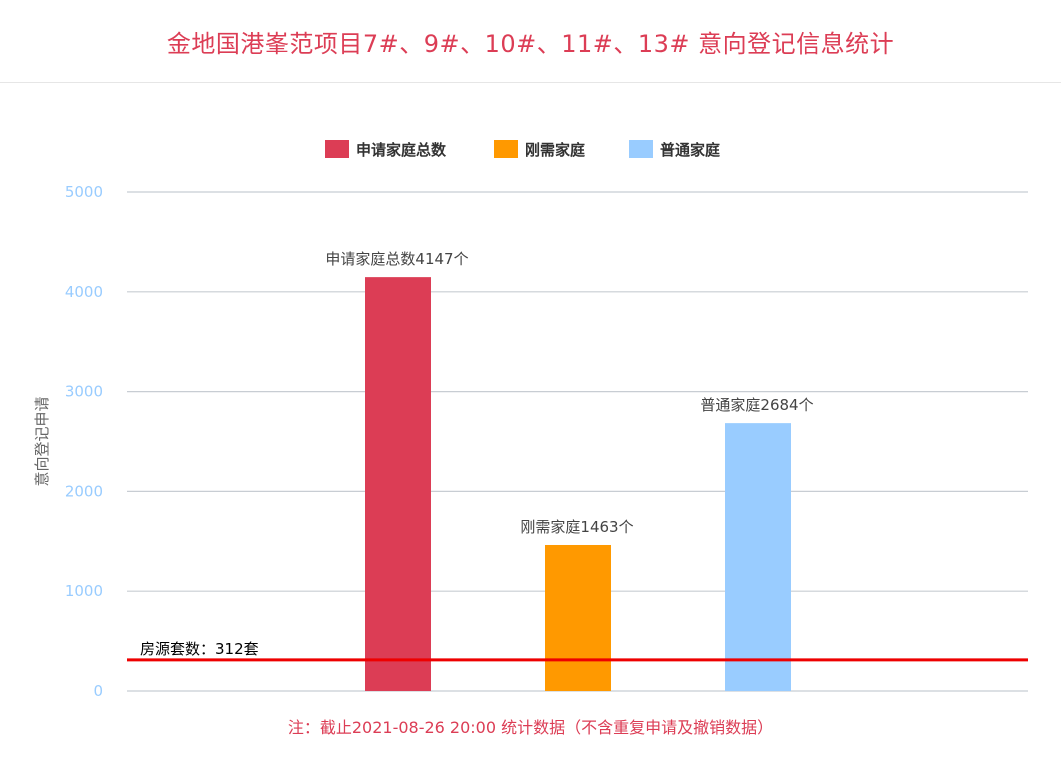  What do you see at coordinates (98, 691) in the screenshot?
I see `y-tick-label: 0` at bounding box center [98, 691].